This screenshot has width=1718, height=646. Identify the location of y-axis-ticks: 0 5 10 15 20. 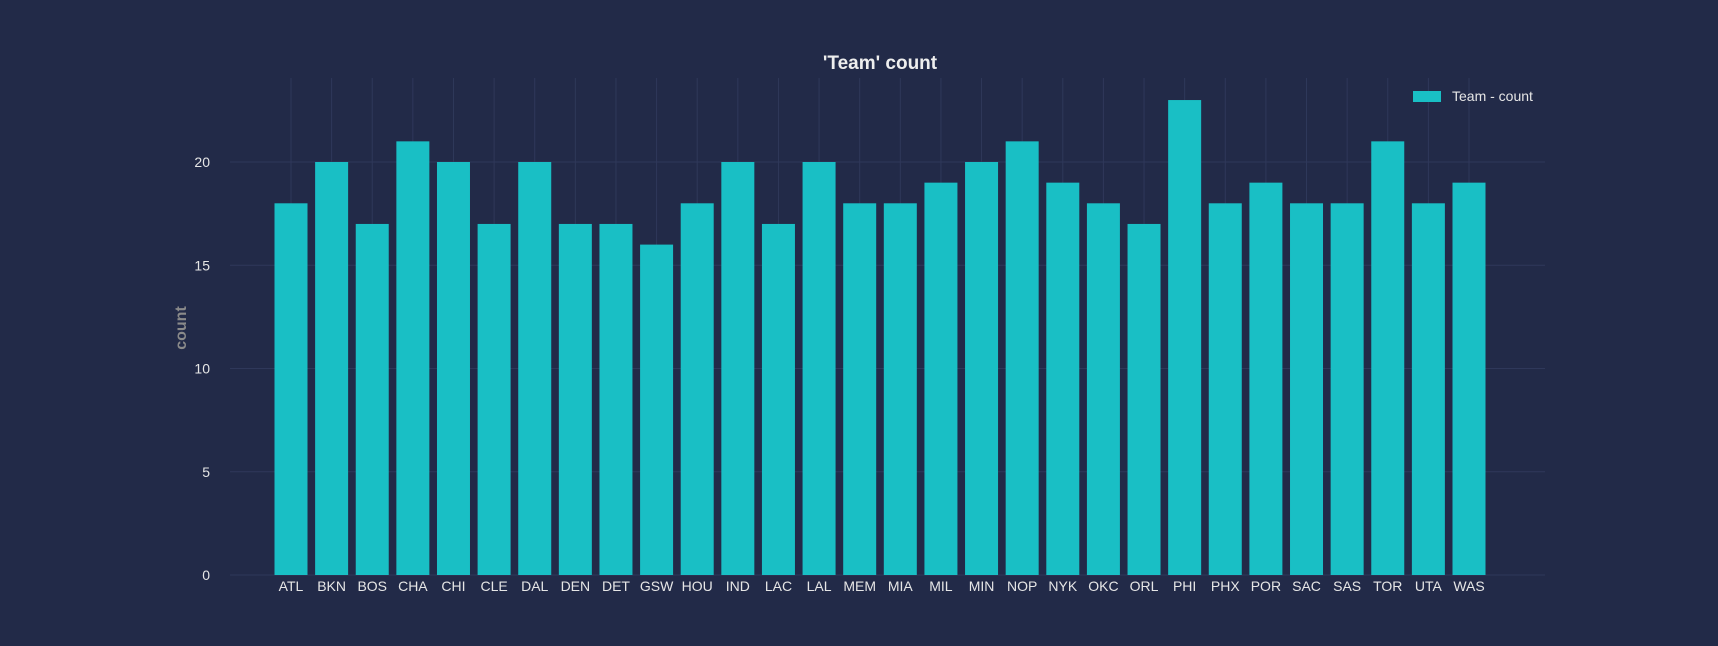
(202, 368).